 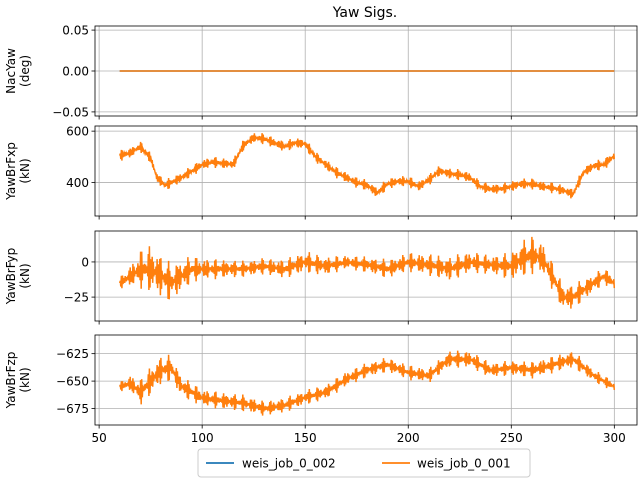 I want to click on y-tick-label: −0.05, so click(x=70, y=112).